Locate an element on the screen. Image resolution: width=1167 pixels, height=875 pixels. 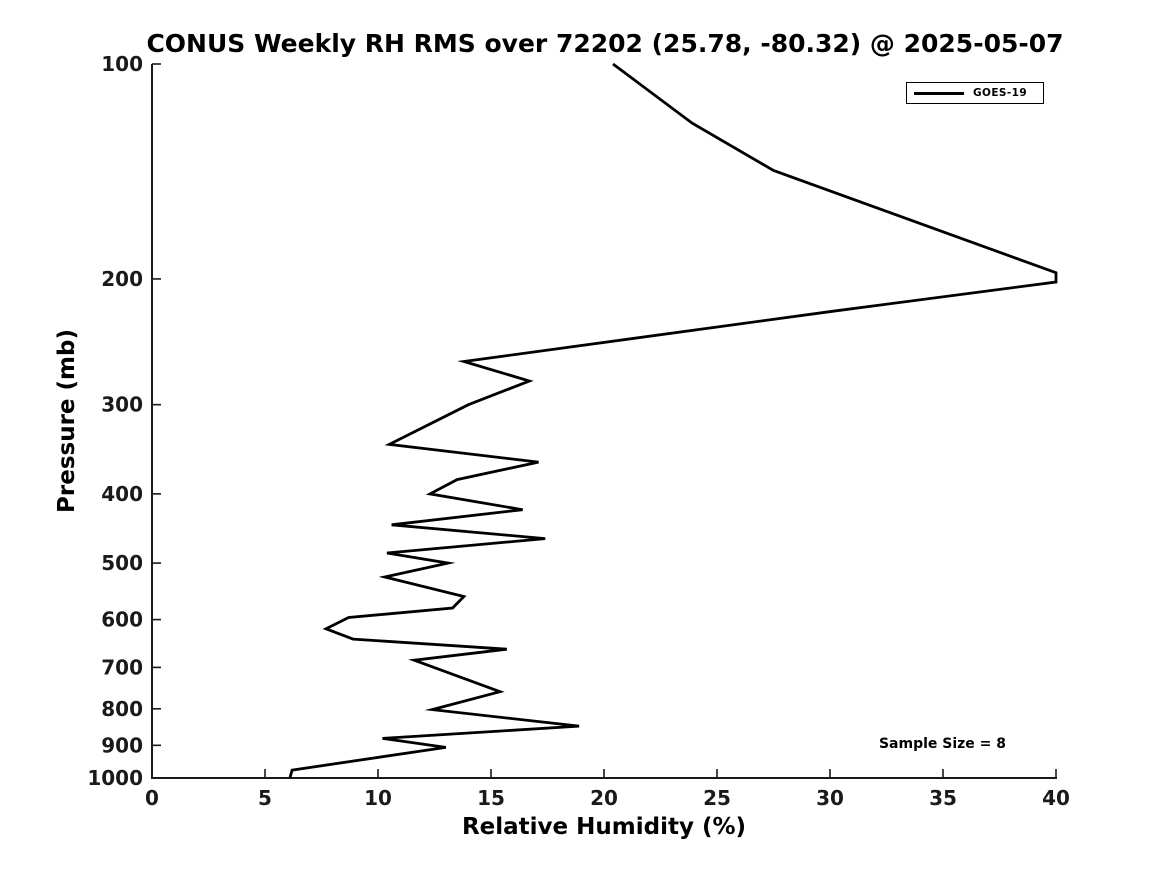
y-tick-label: 600 is located at coordinates (122, 620).